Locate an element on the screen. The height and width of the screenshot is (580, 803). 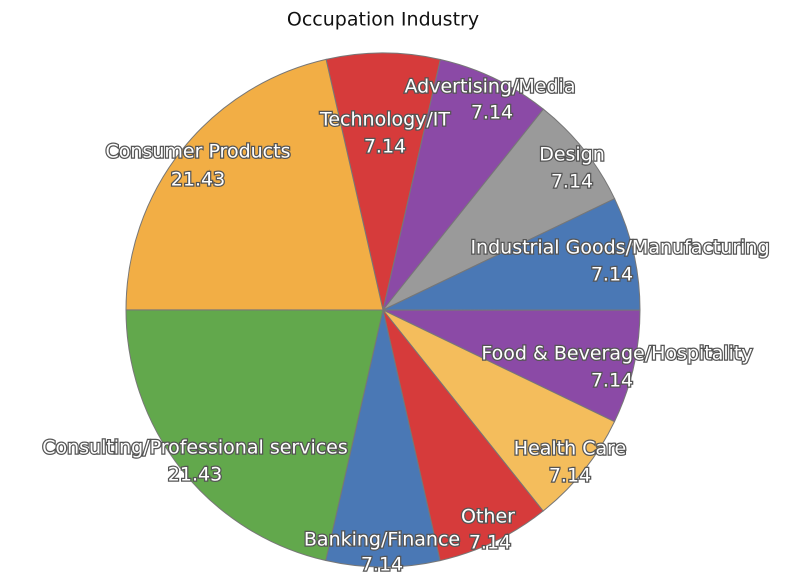
slice-label: Food & Beverage/Hospitality is located at coordinates (616, 354).